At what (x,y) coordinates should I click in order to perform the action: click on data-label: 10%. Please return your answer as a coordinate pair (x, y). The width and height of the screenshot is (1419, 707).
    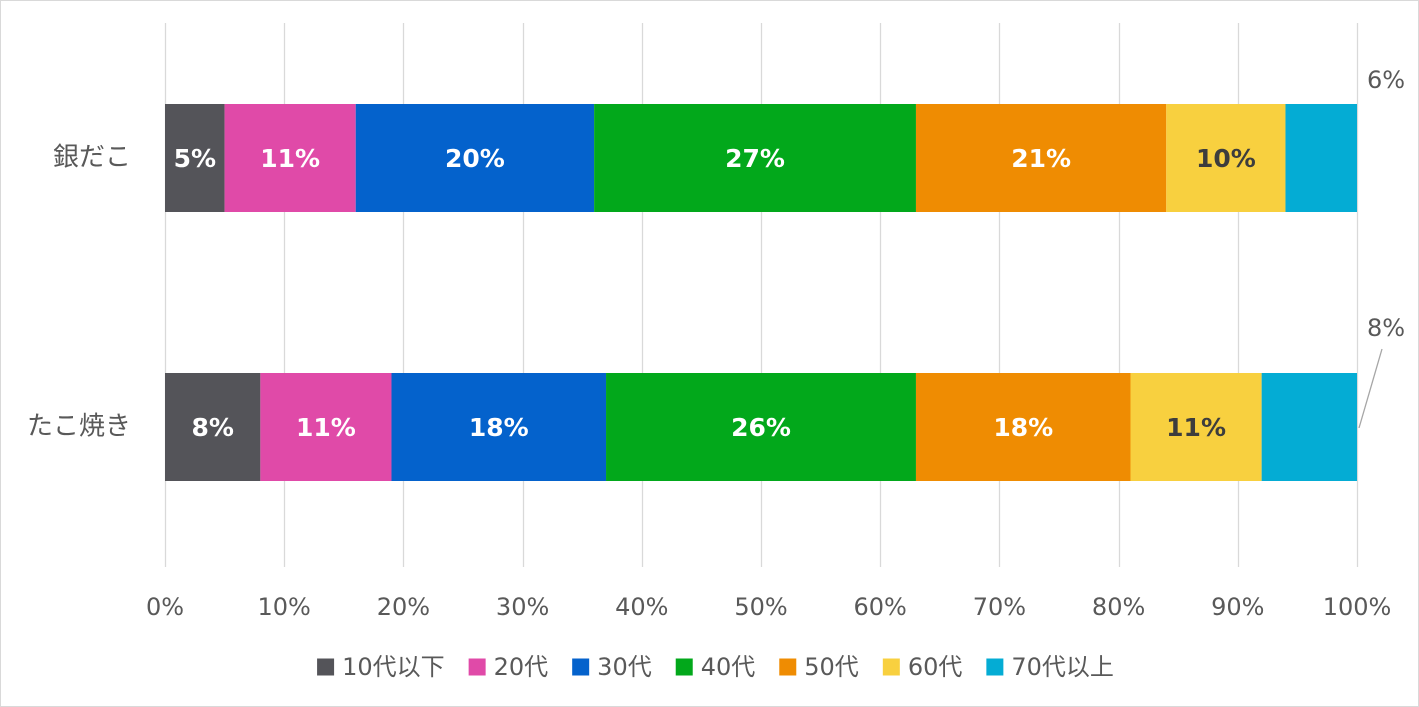
    Looking at the image, I should click on (1226, 158).